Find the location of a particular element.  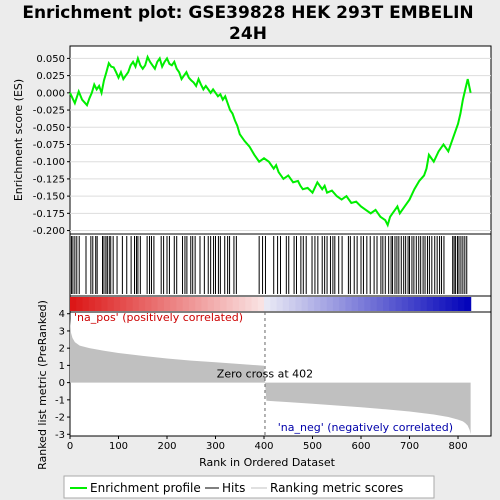

positive-correlation-label: 'na_pos' (positively correlated) is located at coordinates (158, 317).